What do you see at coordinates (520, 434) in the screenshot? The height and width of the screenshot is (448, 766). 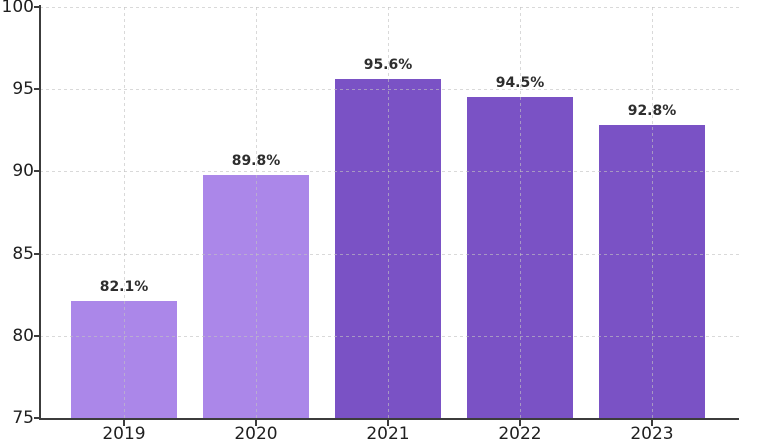 I see `x-axis-tick-label: 2022` at bounding box center [520, 434].